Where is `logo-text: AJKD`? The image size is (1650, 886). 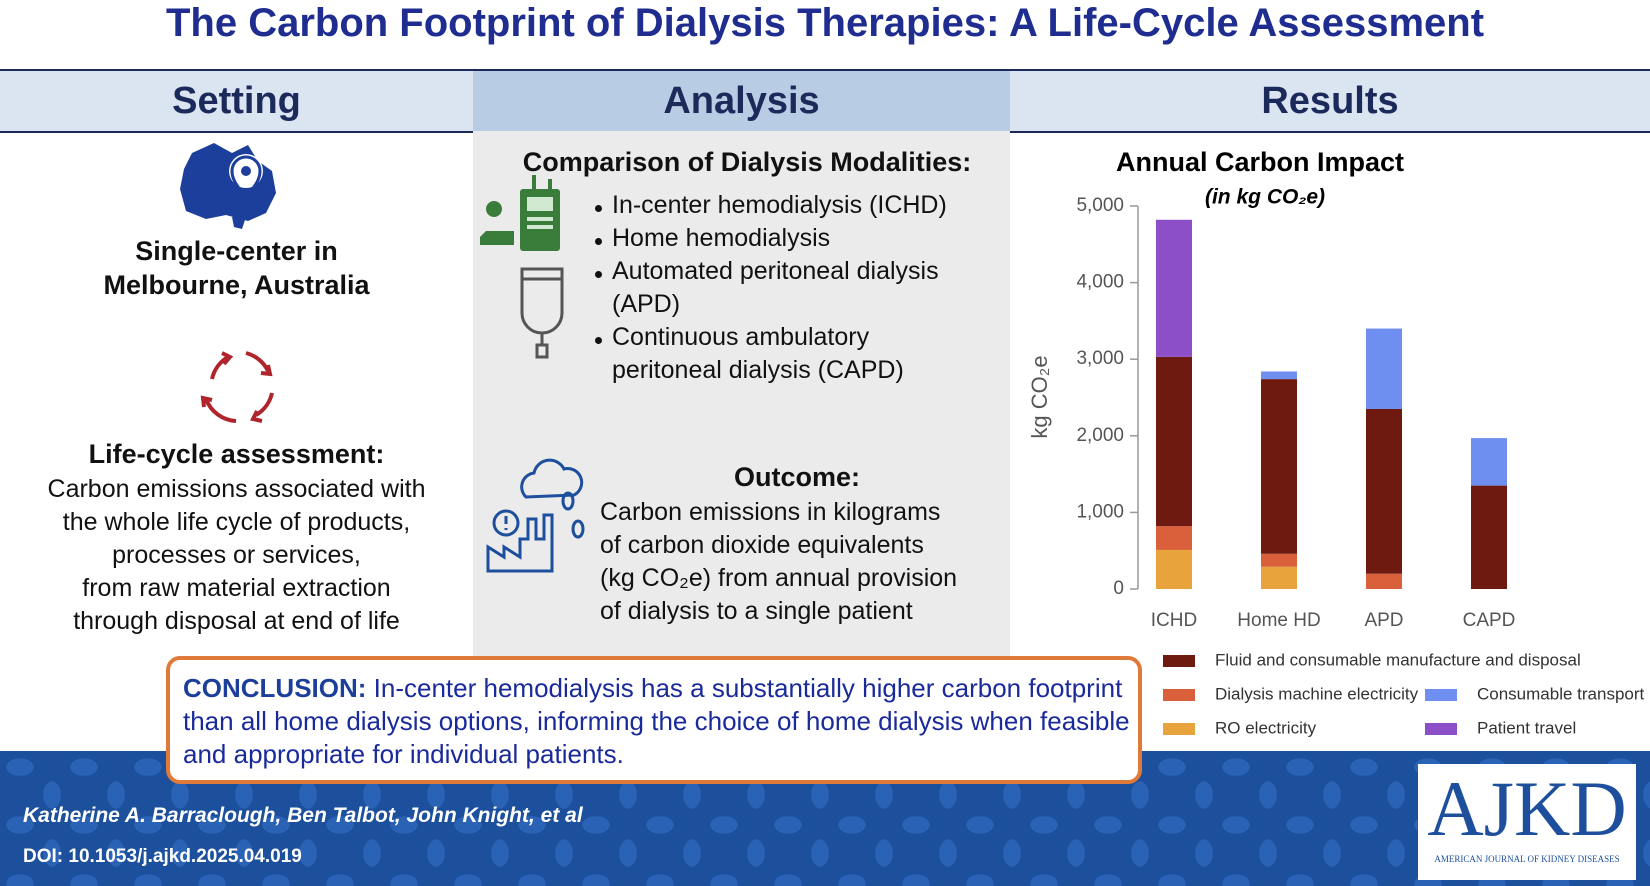 logo-text: AJKD is located at coordinates (1527, 808).